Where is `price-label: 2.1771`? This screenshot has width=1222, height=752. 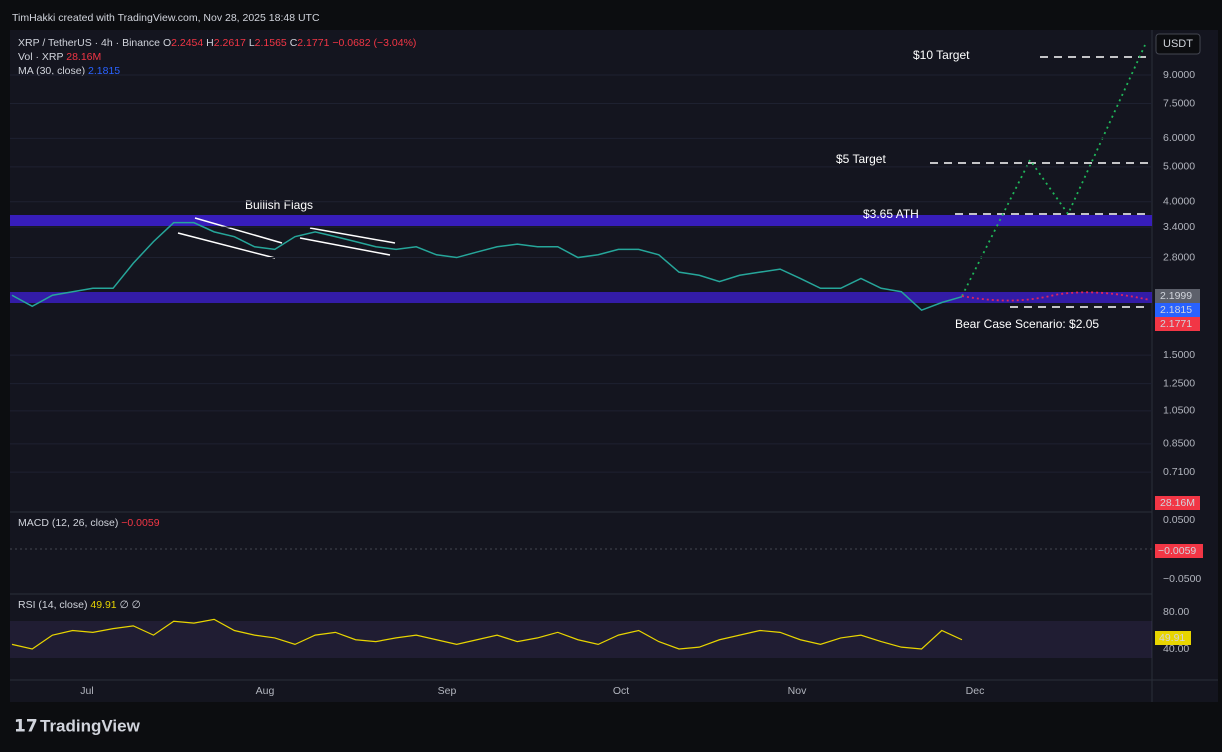 price-label: 2.1771 is located at coordinates (1176, 324).